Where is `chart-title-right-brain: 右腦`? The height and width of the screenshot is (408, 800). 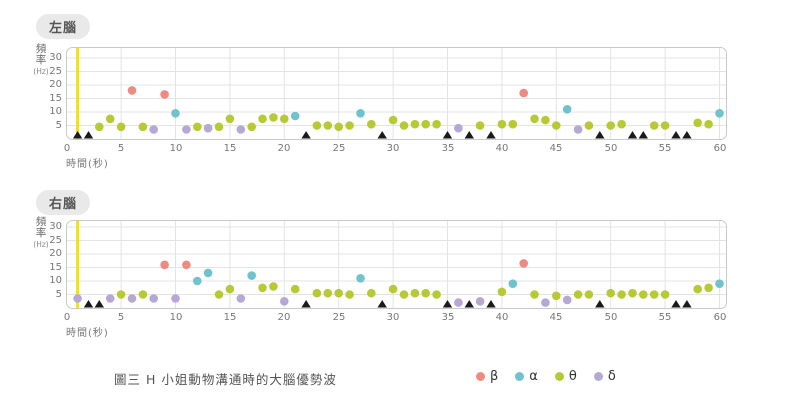
chart-title-right-brain: 右腦 is located at coordinates (63, 202).